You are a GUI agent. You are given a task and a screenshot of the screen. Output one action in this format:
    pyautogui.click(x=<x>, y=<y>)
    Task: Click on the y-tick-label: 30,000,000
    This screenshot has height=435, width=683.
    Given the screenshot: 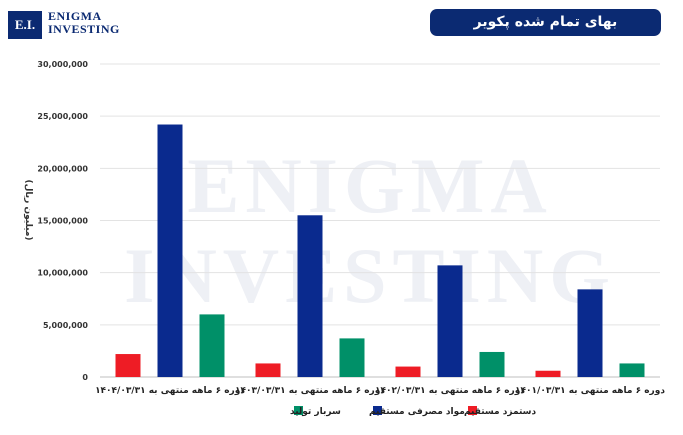 What is the action you would take?
    pyautogui.click(x=62, y=64)
    